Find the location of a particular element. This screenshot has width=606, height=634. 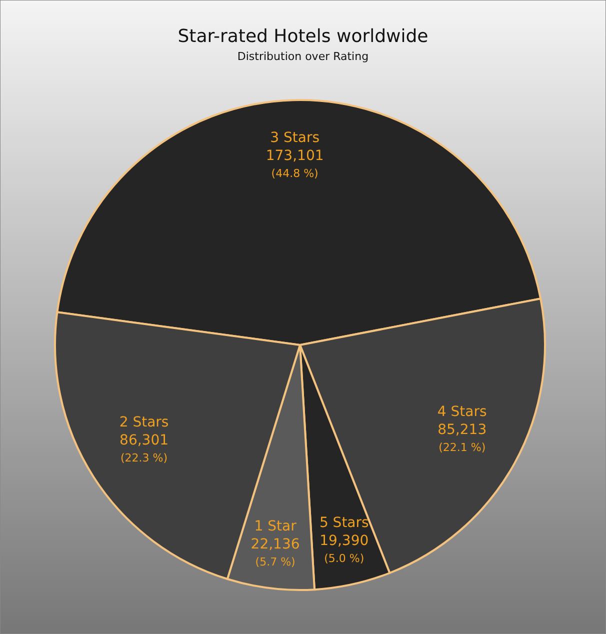

slice-label: 2 Stars is located at coordinates (144, 422).